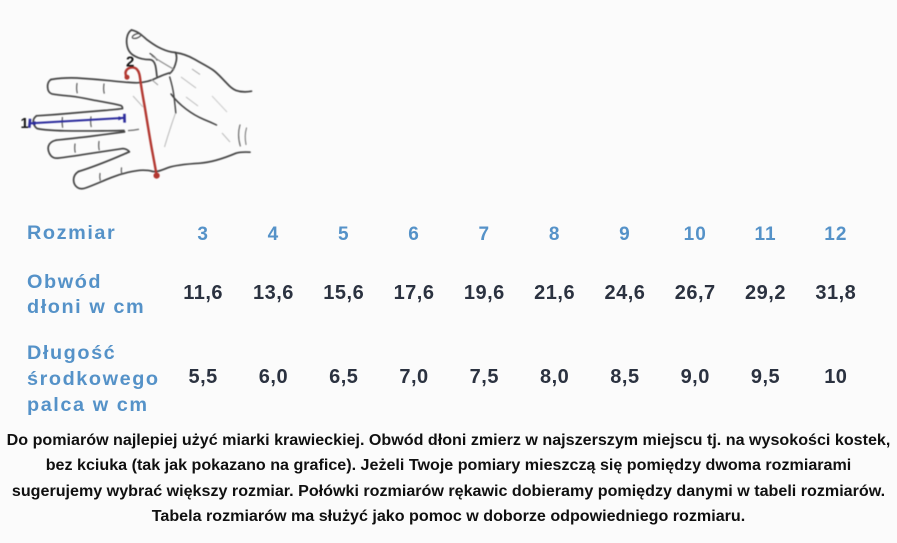  Describe the element at coordinates (130, 62) in the screenshot. I see `svg-text: 2` at that location.